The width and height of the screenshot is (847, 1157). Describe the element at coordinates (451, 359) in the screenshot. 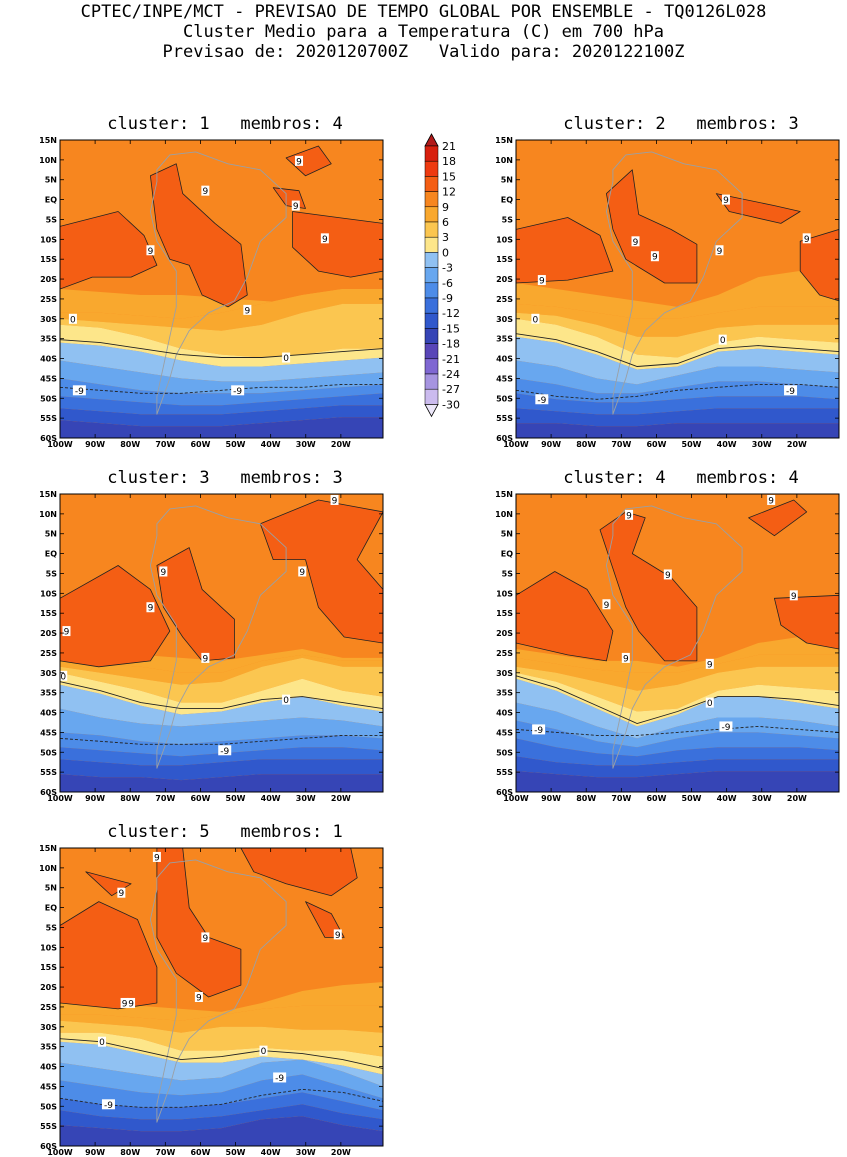

I see `colorbar-label: -21` at that location.